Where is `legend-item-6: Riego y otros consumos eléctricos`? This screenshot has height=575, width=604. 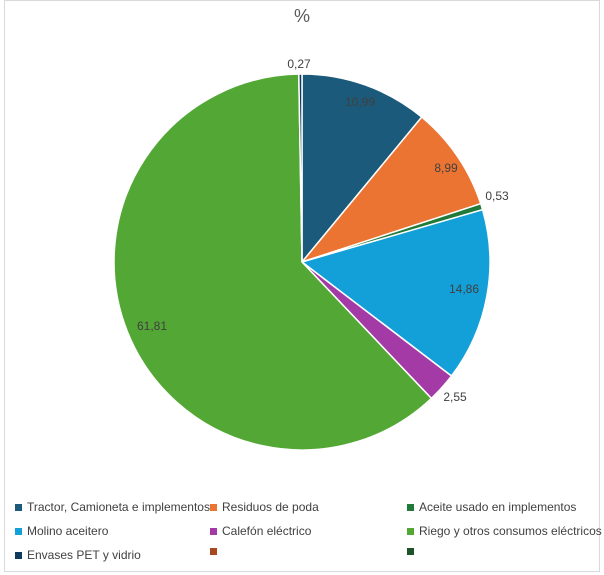
legend-item-6: Riego y otros consumos eléctricos is located at coordinates (504, 531).